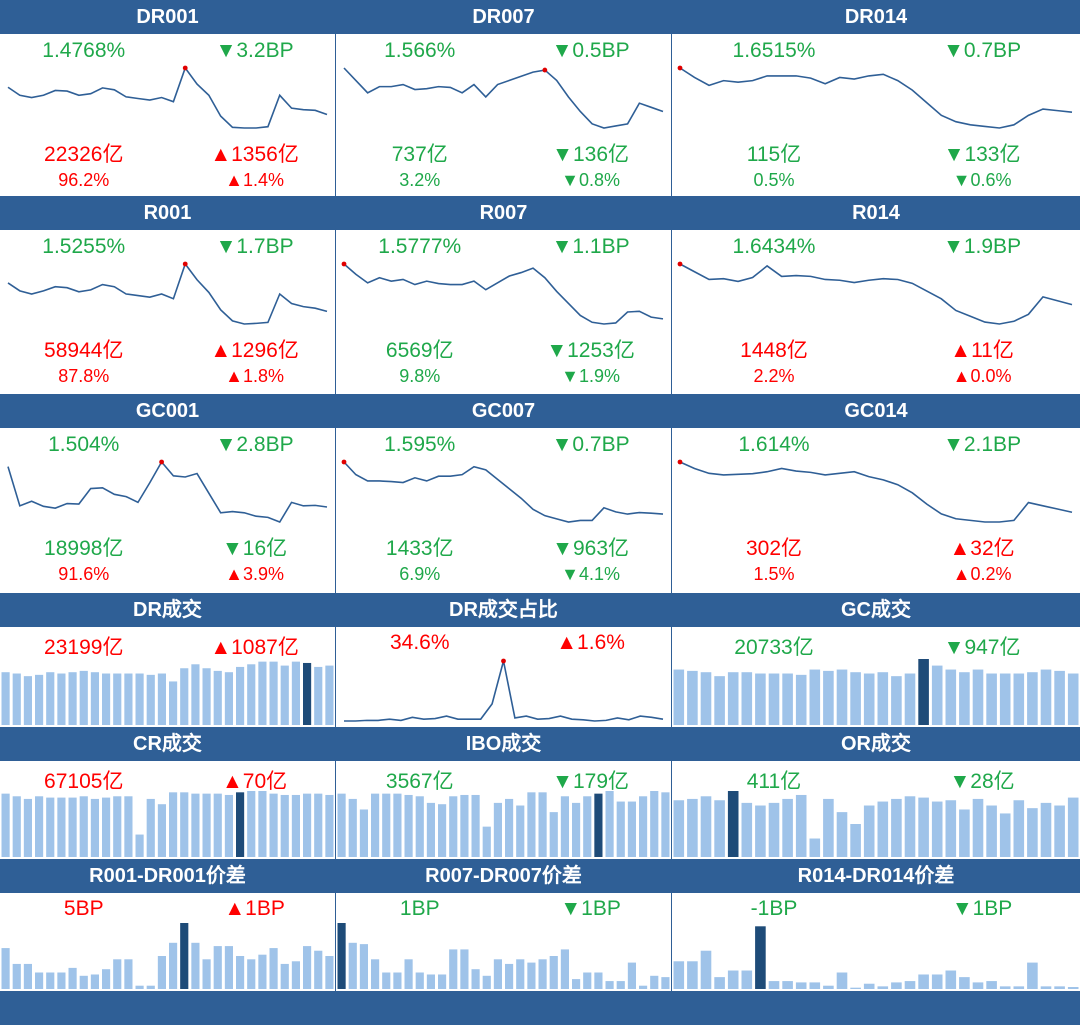 The width and height of the screenshot is (1080, 1025). I want to click on tile-gc014: GC014 1.614% ▼2.1BP 302亿 ▲32亿 1.5% ▲0.2%, so click(876, 492).